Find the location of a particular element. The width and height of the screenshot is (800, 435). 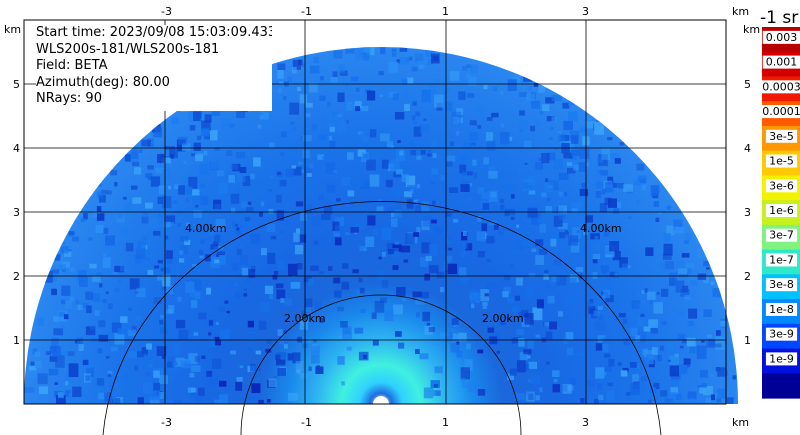

colorbar-label: 3e-5 is located at coordinates (781, 136).